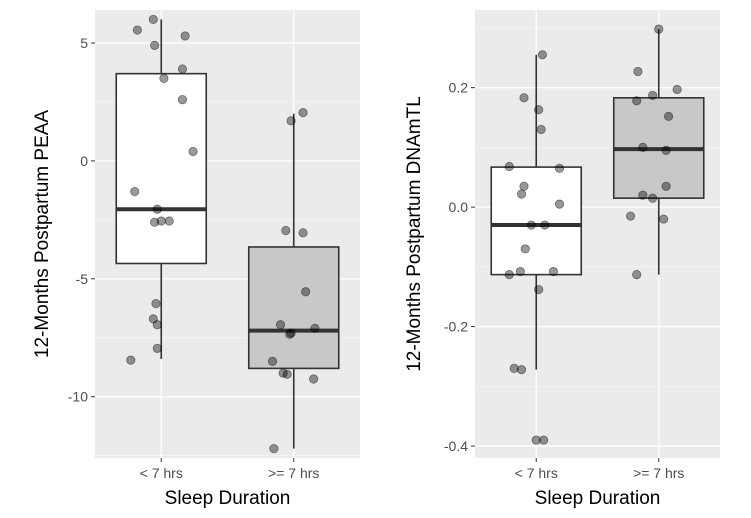 This screenshot has width=751, height=518. Describe the element at coordinates (459, 207) in the screenshot. I see `y-tick-label: 0.0` at that location.